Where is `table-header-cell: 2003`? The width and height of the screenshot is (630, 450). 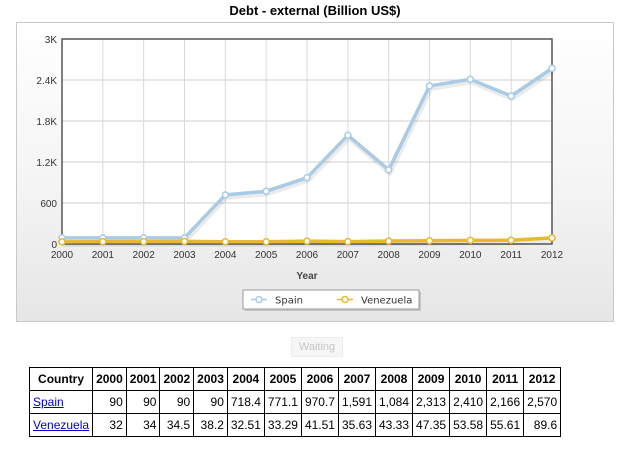
table-header-cell: 2003 is located at coordinates (210, 379).